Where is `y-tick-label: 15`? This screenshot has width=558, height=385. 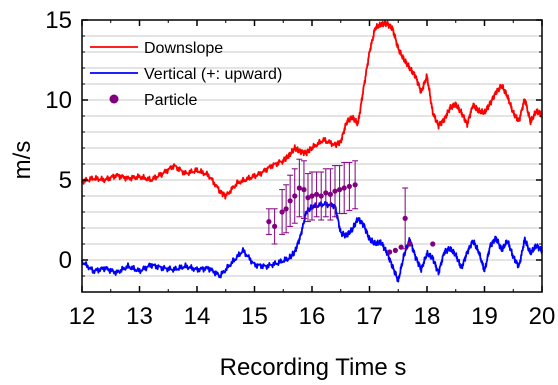
y-tick-label: 15 is located at coordinates (58, 20).